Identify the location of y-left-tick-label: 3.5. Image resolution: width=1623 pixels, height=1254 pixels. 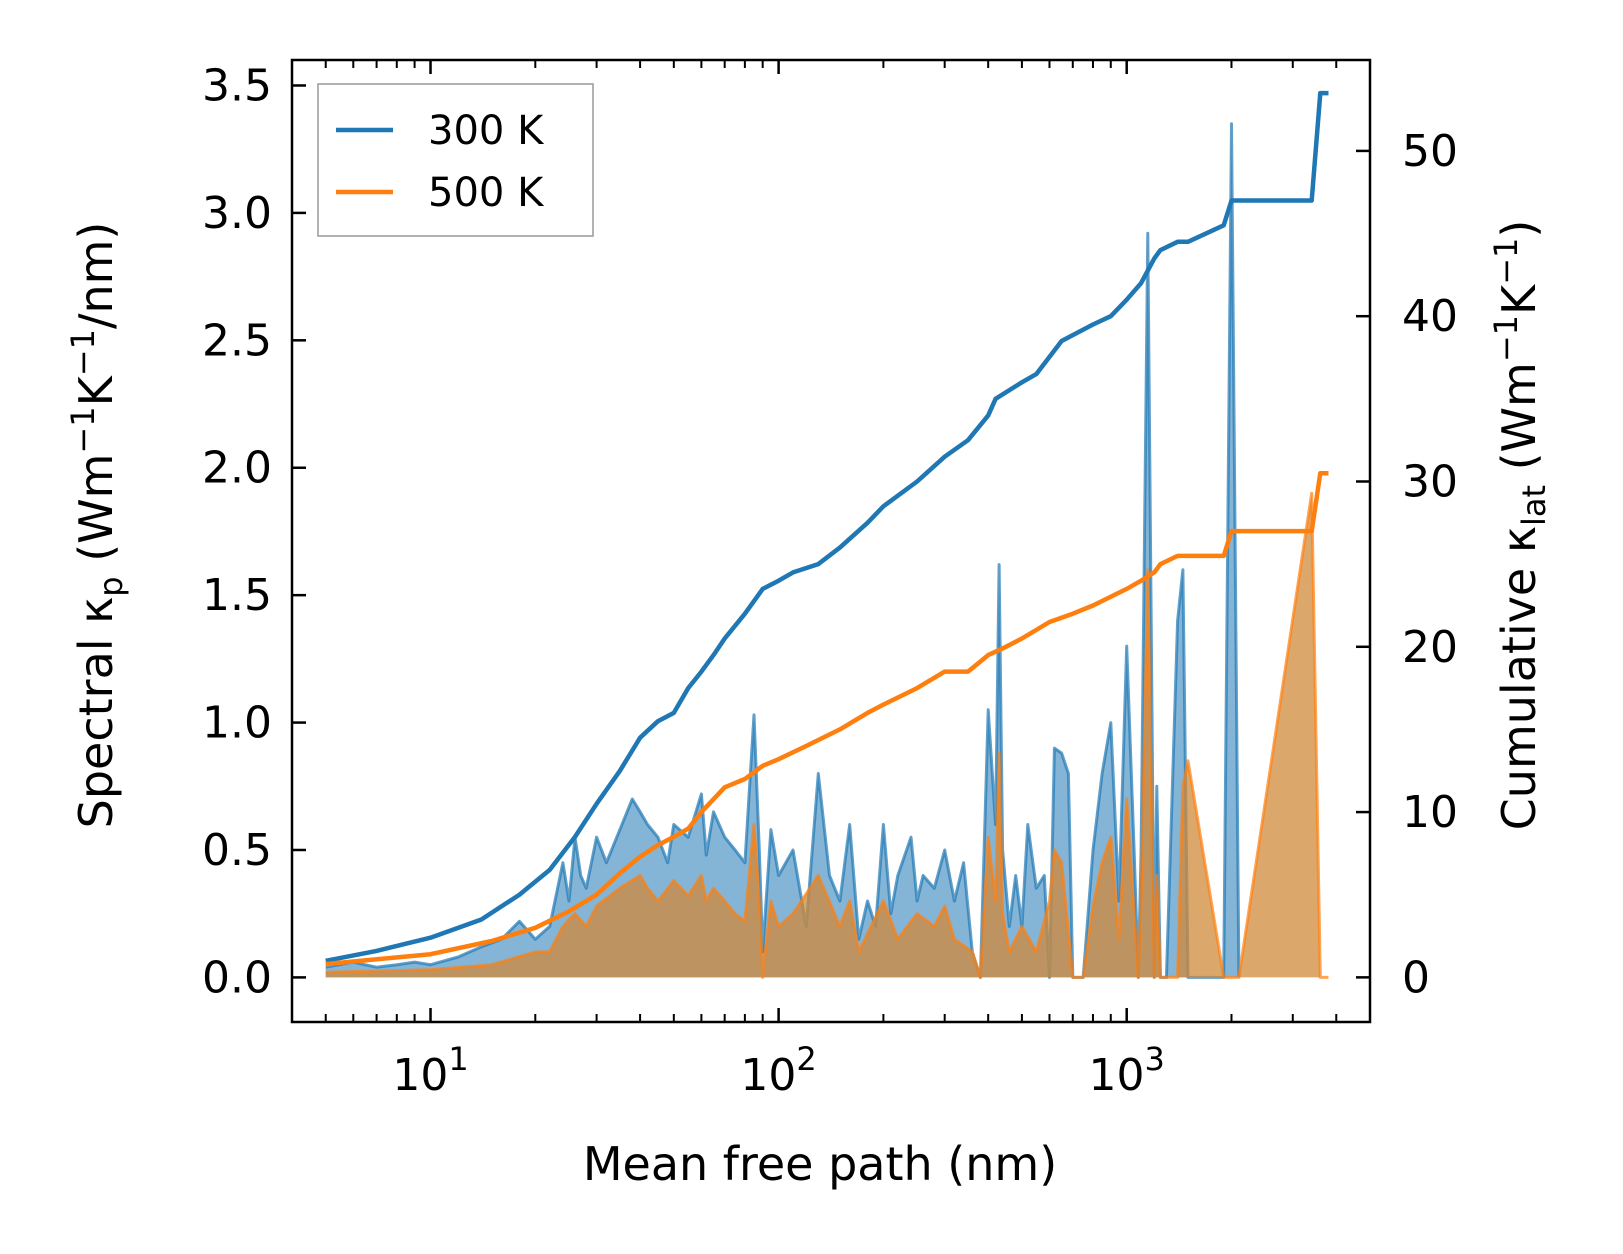
(237, 85).